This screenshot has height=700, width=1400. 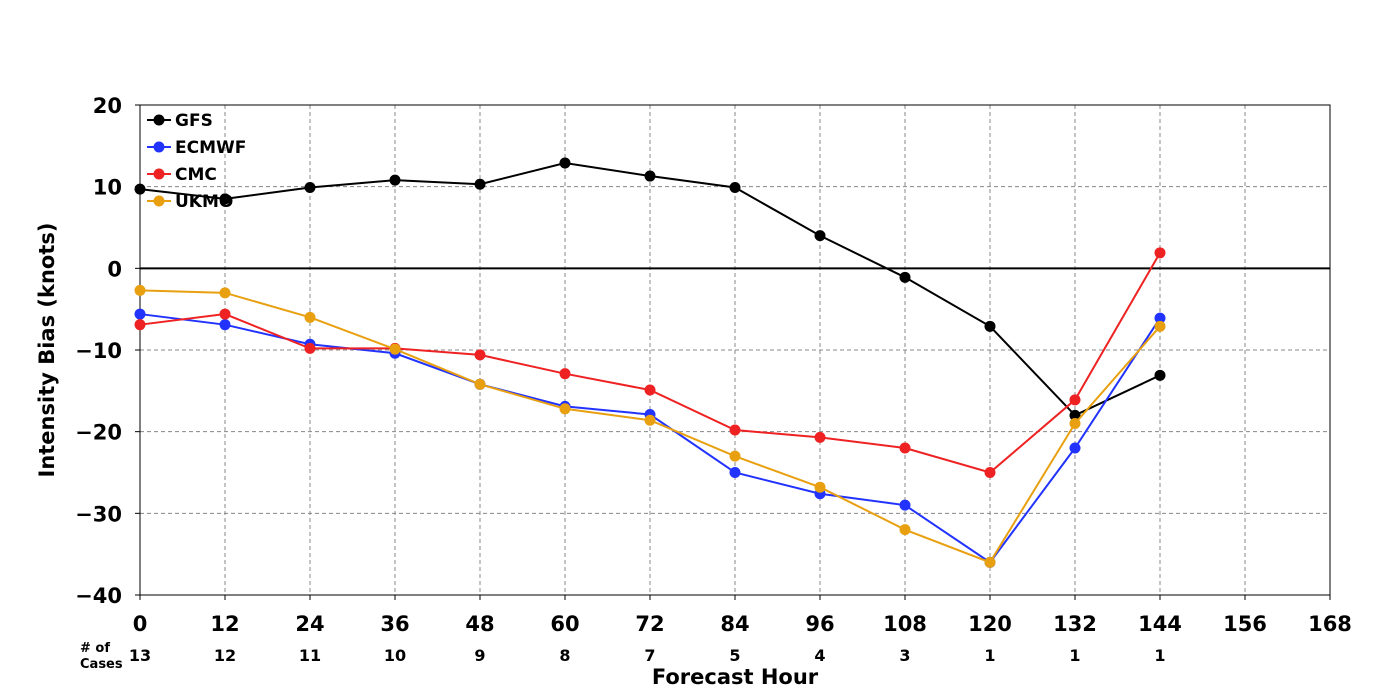 What do you see at coordinates (1330, 624) in the screenshot?
I see `x-tick-label: 168` at bounding box center [1330, 624].